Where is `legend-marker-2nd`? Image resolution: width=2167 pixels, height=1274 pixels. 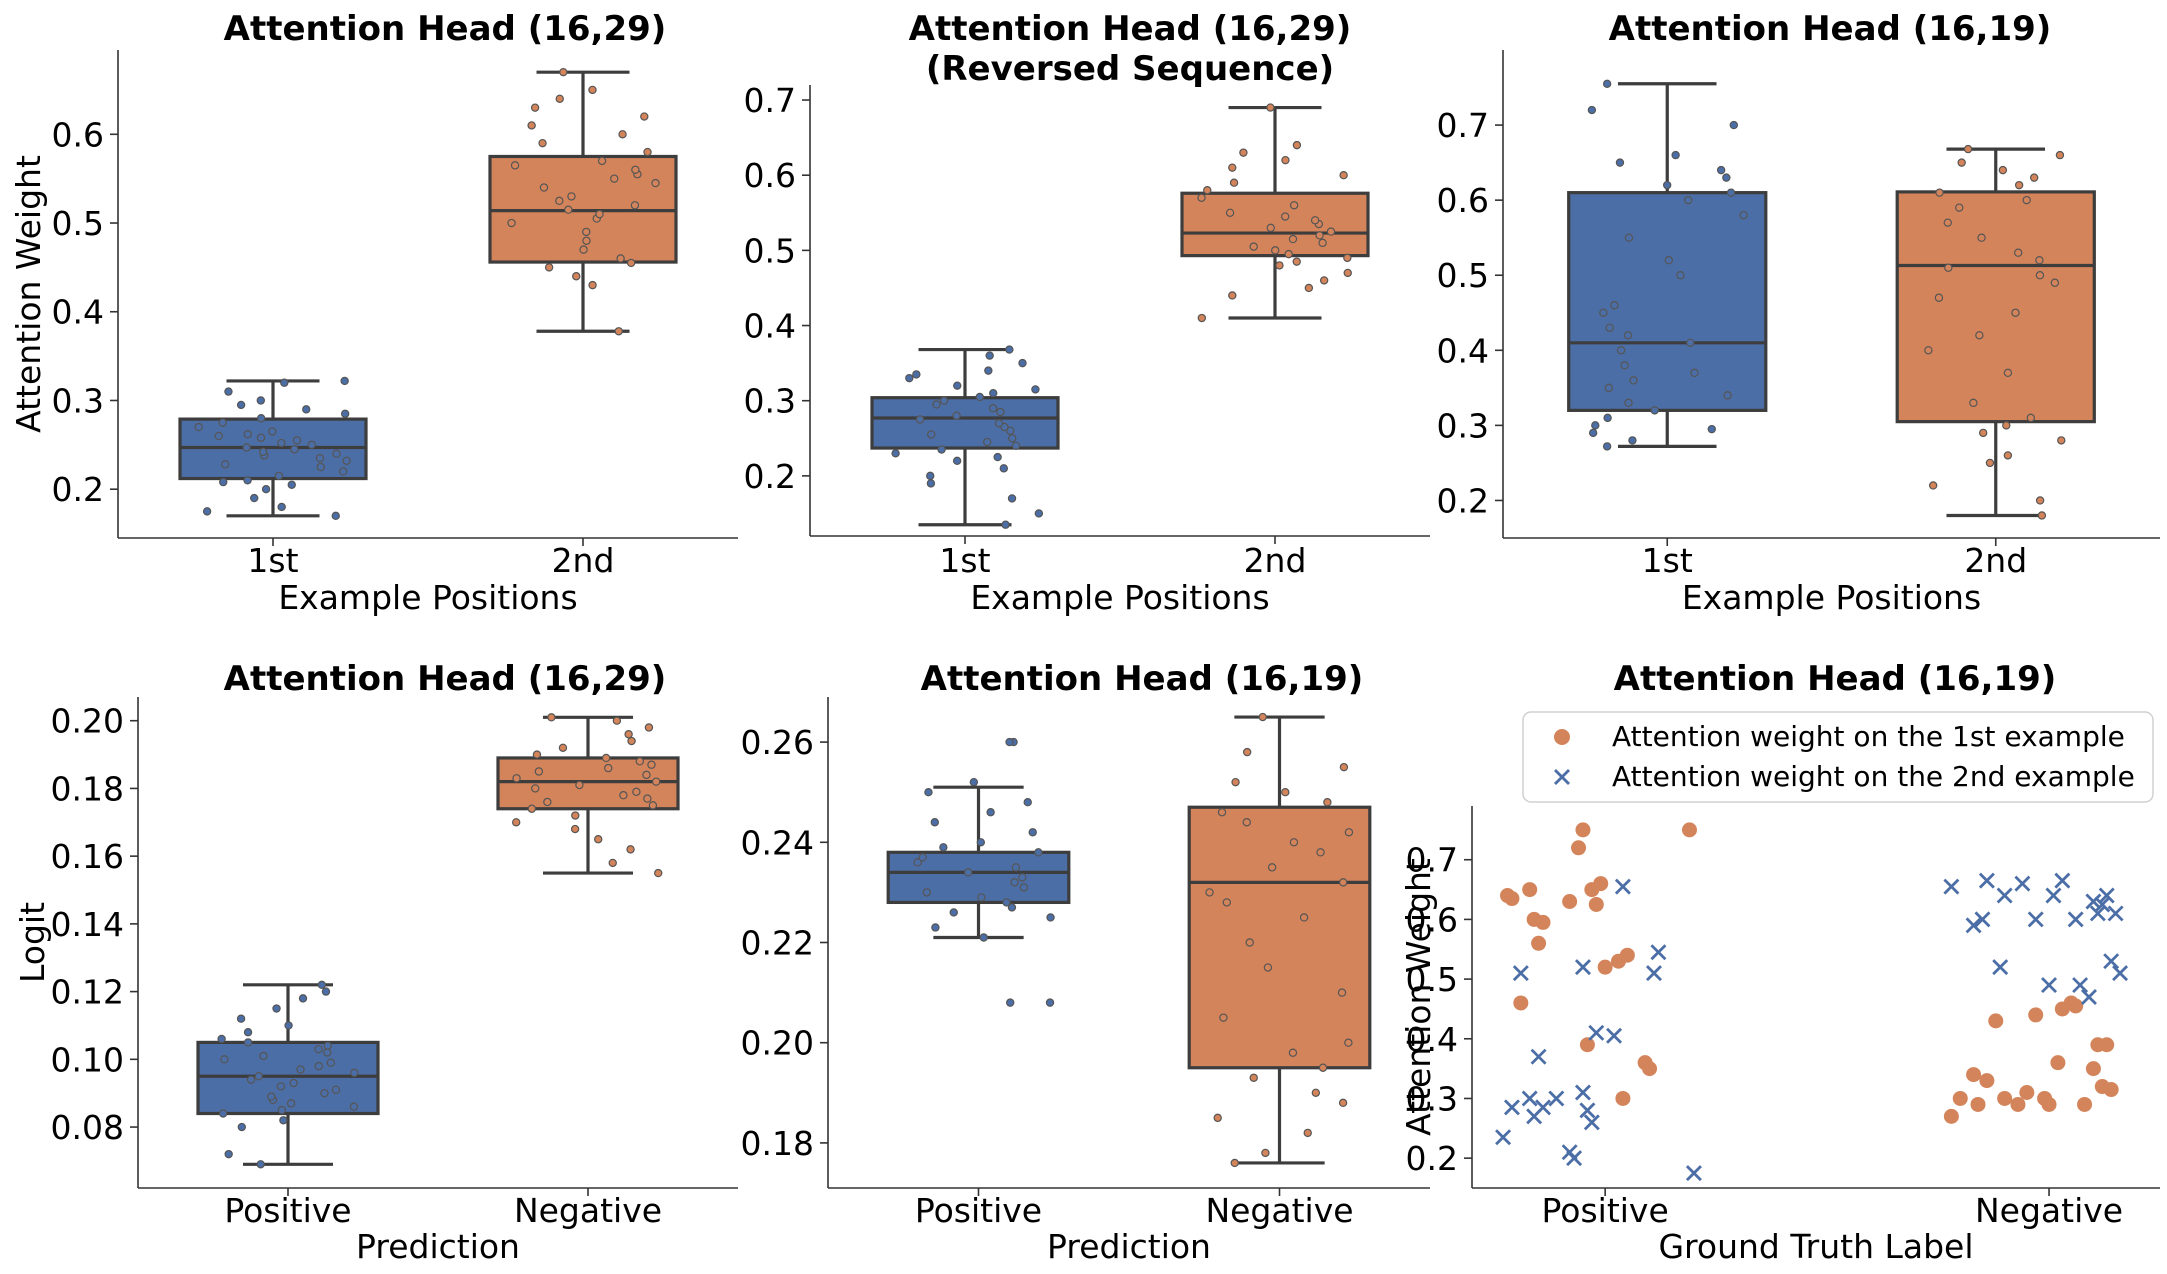 legend-marker-2nd is located at coordinates (1562, 777).